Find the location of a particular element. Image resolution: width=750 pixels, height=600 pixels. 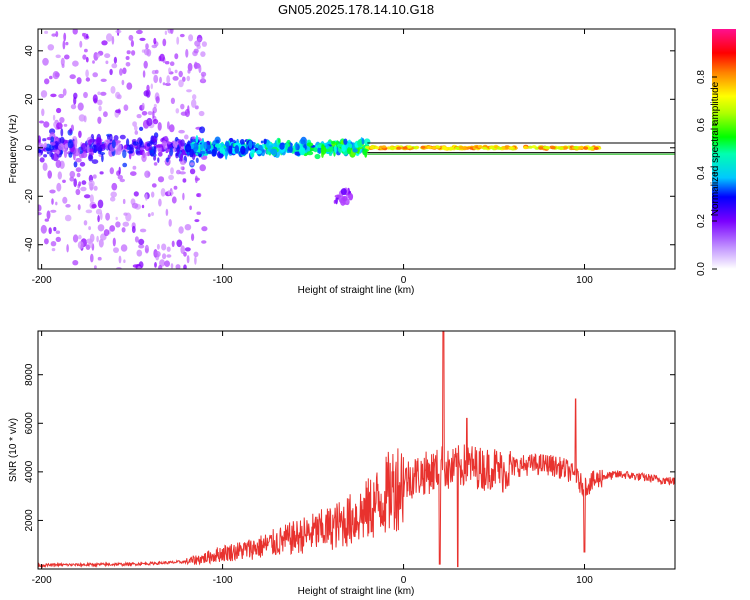

colorbar-tick-label: 0.2 is located at coordinates (701, 221).